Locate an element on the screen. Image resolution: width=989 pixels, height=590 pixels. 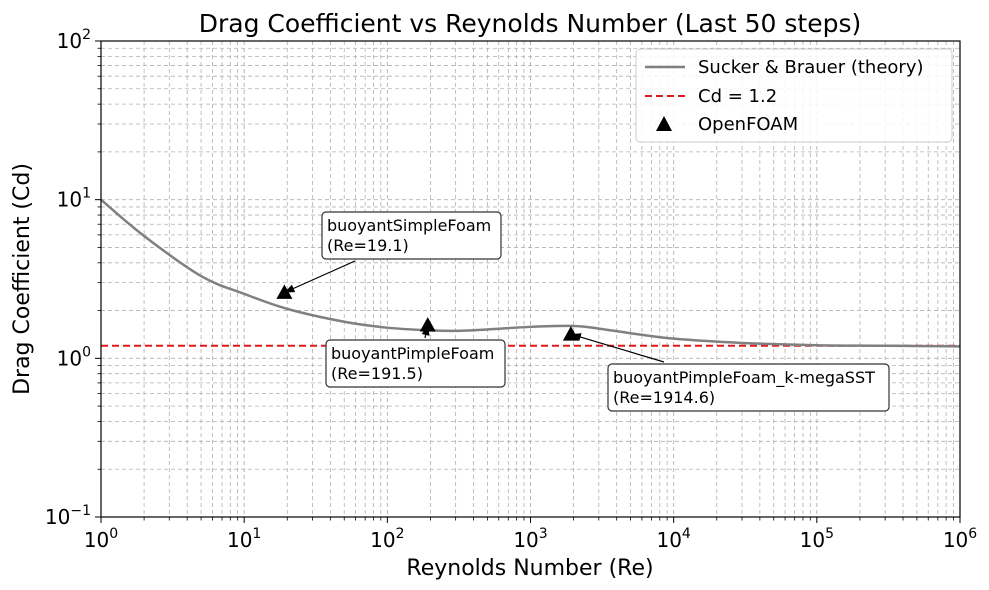
annotation: buoyantSimpleFoam(Re=19.1) is located at coordinates (393, 252).